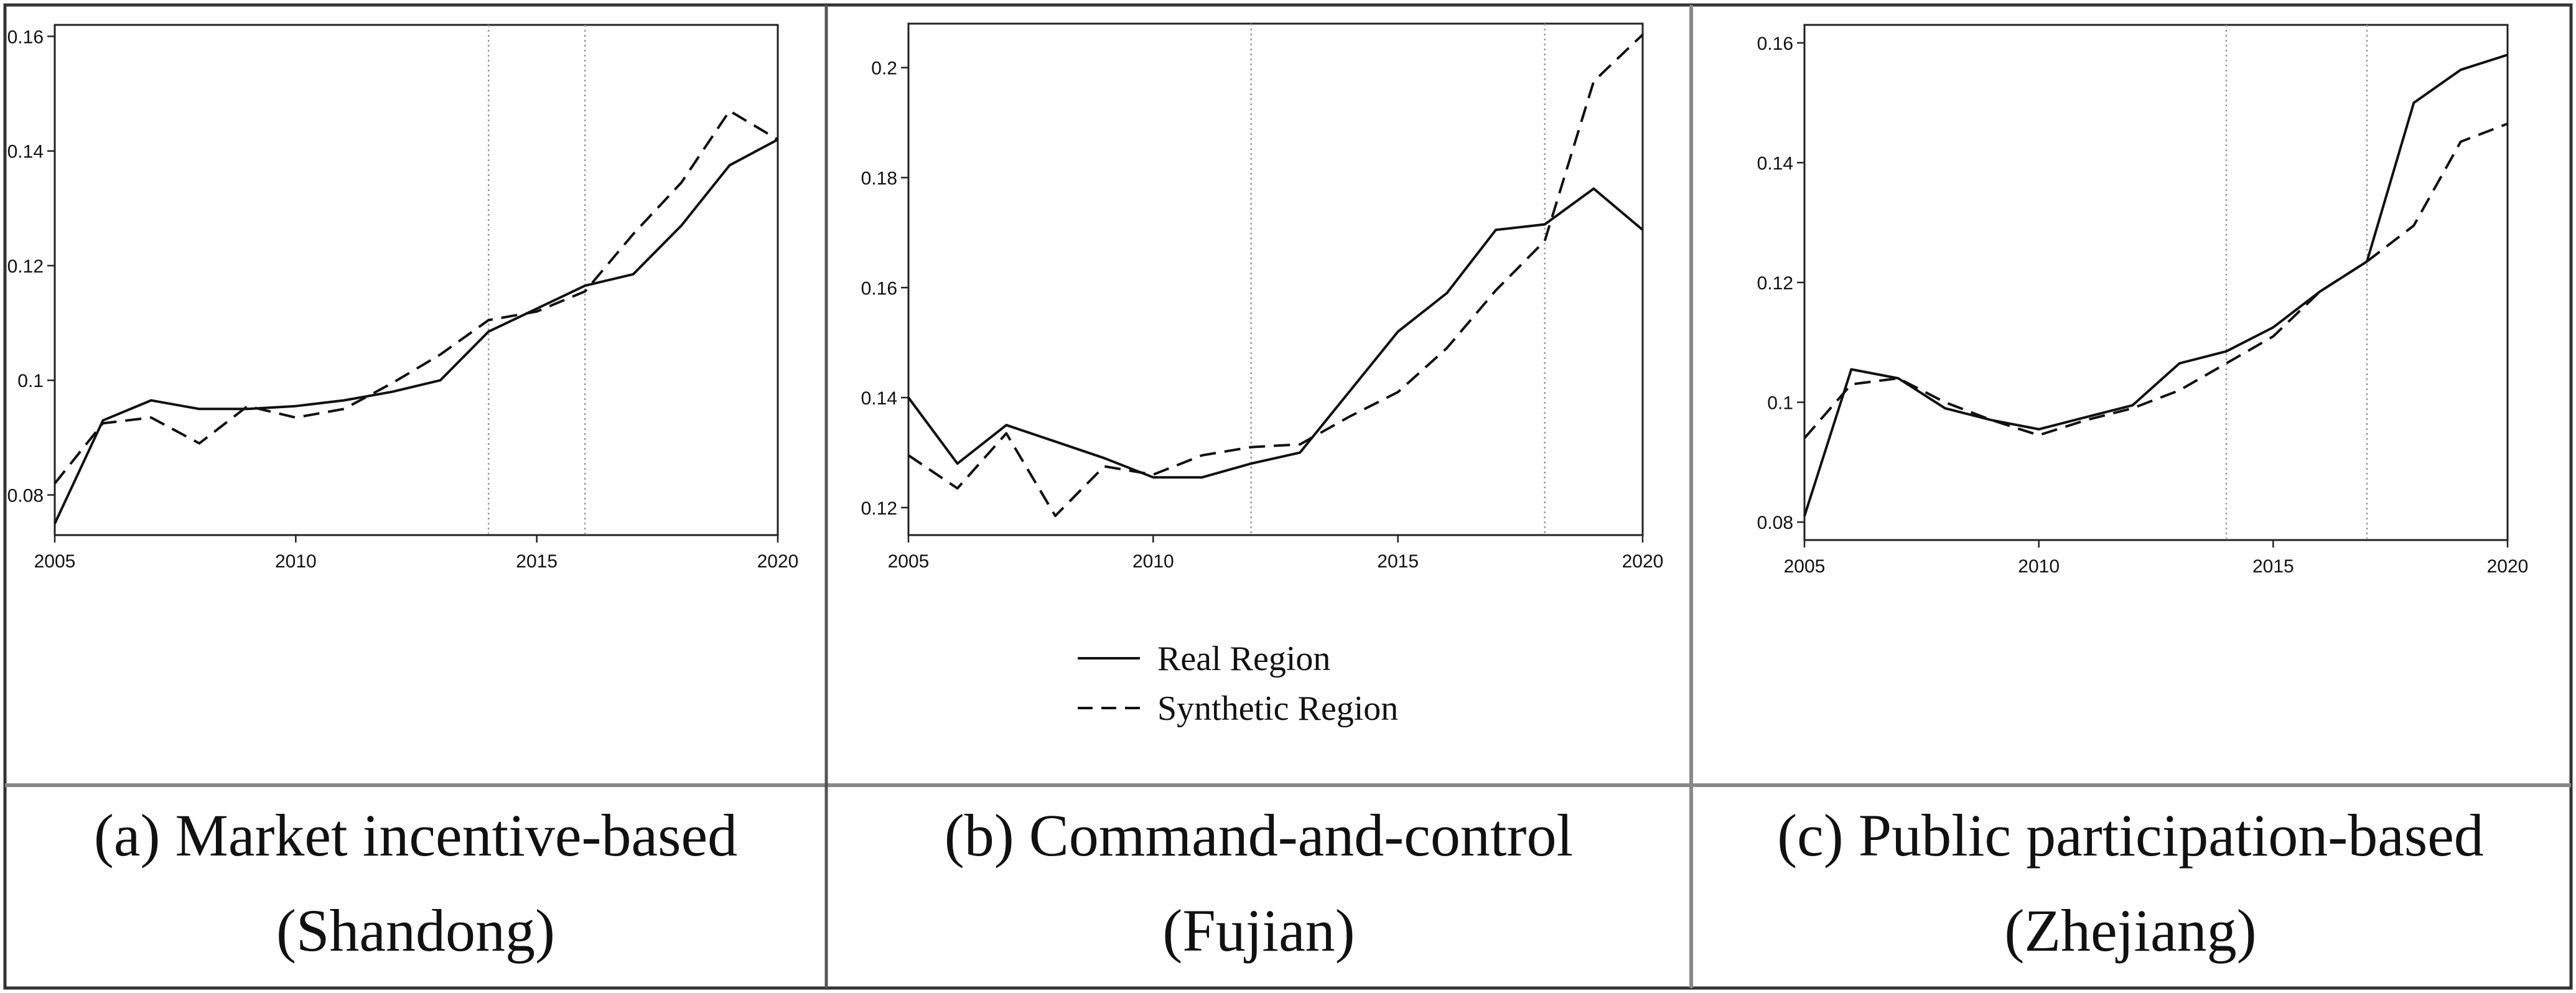 The height and width of the screenshot is (993, 2576). What do you see at coordinates (1775, 283) in the screenshot?
I see `y-tick-label-c-2: 0.12` at bounding box center [1775, 283].